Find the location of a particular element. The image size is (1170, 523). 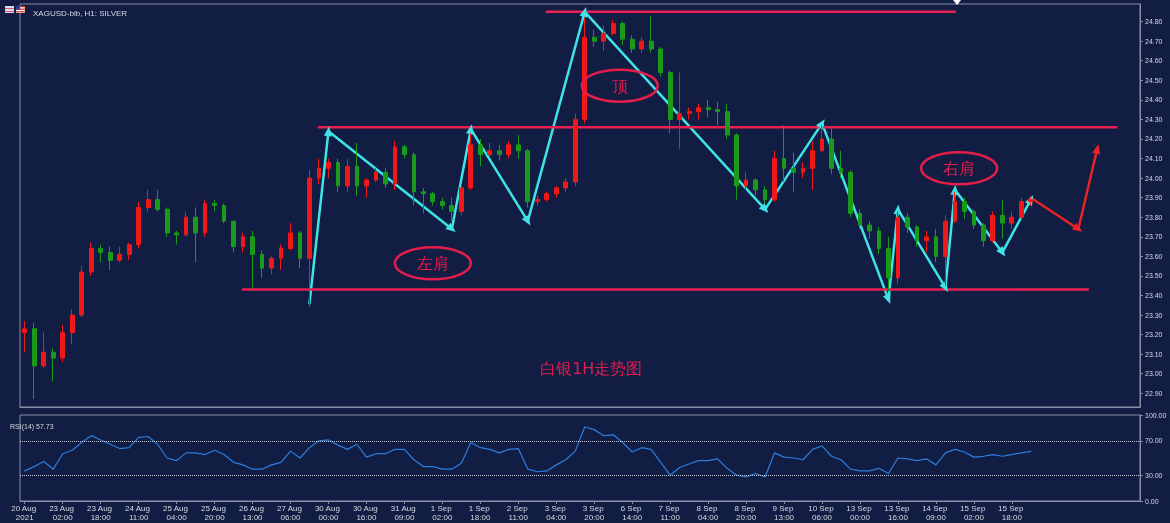

x-tick-label: 10 Sep 06:00 is located at coordinates (822, 513).